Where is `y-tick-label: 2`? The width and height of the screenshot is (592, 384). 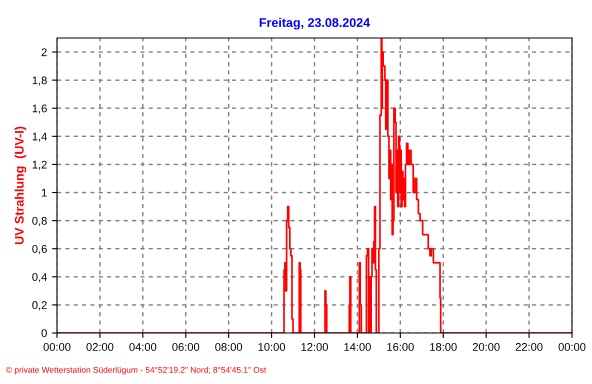
y-tick-label: 2 is located at coordinates (44, 52).